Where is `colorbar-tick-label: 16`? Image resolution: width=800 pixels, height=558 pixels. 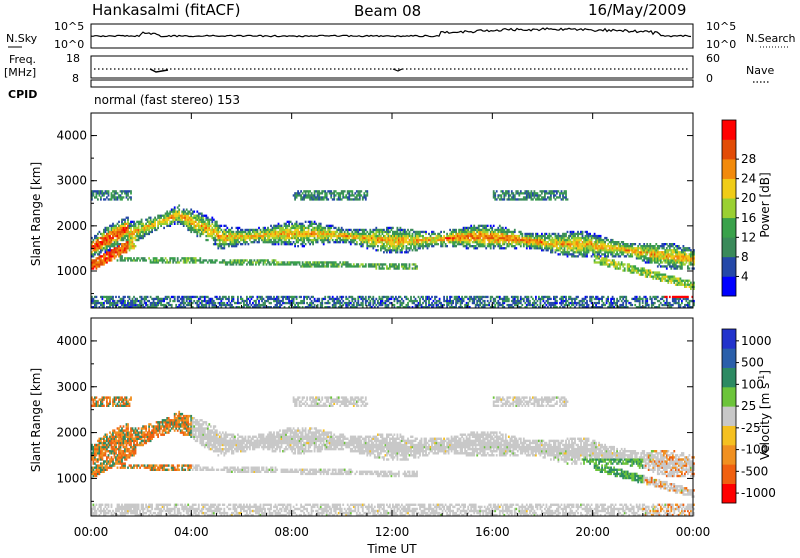 colorbar-tick-label: 16 is located at coordinates (748, 218).